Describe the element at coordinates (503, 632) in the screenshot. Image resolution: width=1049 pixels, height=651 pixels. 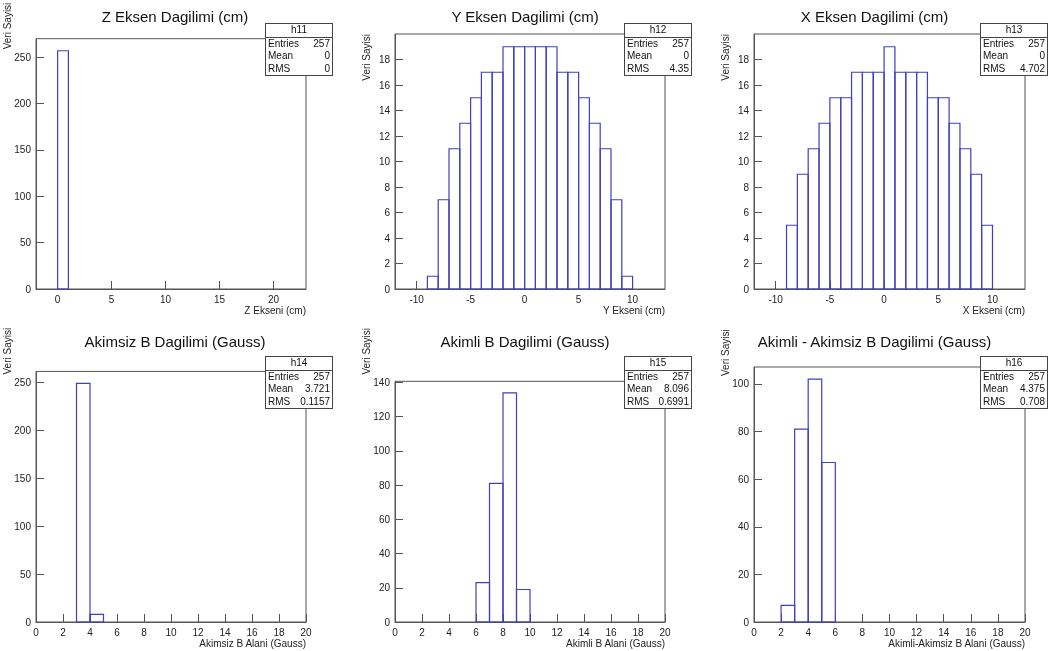
I see `x-tick-label: 8` at that location.